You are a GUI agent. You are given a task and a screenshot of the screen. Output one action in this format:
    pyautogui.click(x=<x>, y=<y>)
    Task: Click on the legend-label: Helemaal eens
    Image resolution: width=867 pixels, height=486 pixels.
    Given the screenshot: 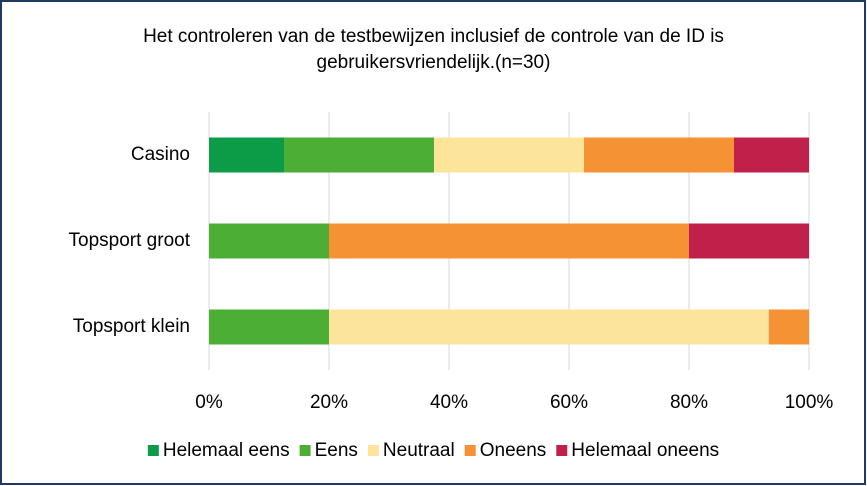 What is the action you would take?
    pyautogui.click(x=226, y=450)
    